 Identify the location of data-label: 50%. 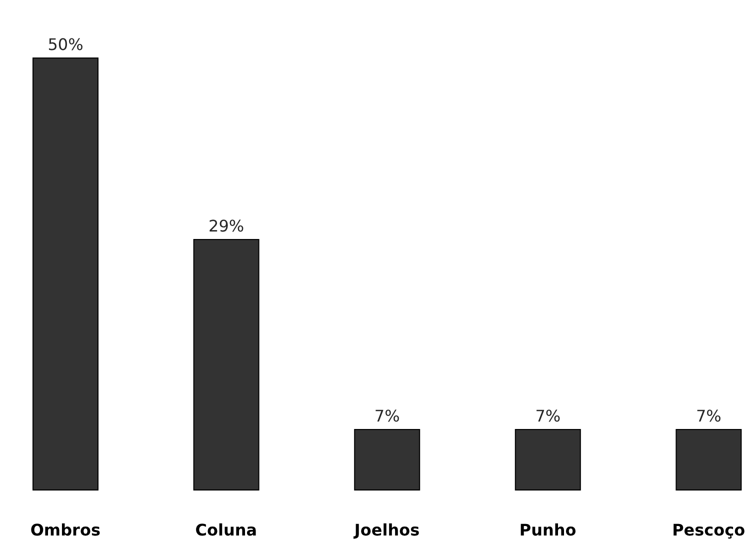
(66, 44).